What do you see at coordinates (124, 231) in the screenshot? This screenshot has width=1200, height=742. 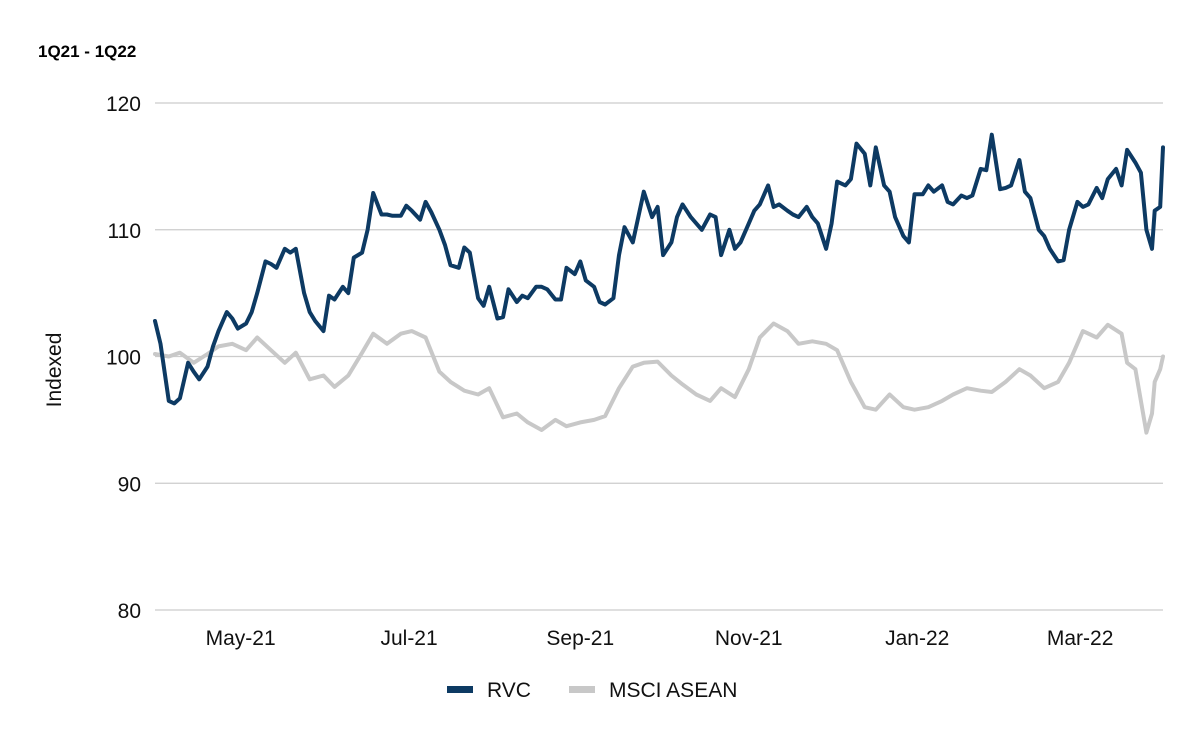 I see `y-tick-110: 110` at bounding box center [124, 231].